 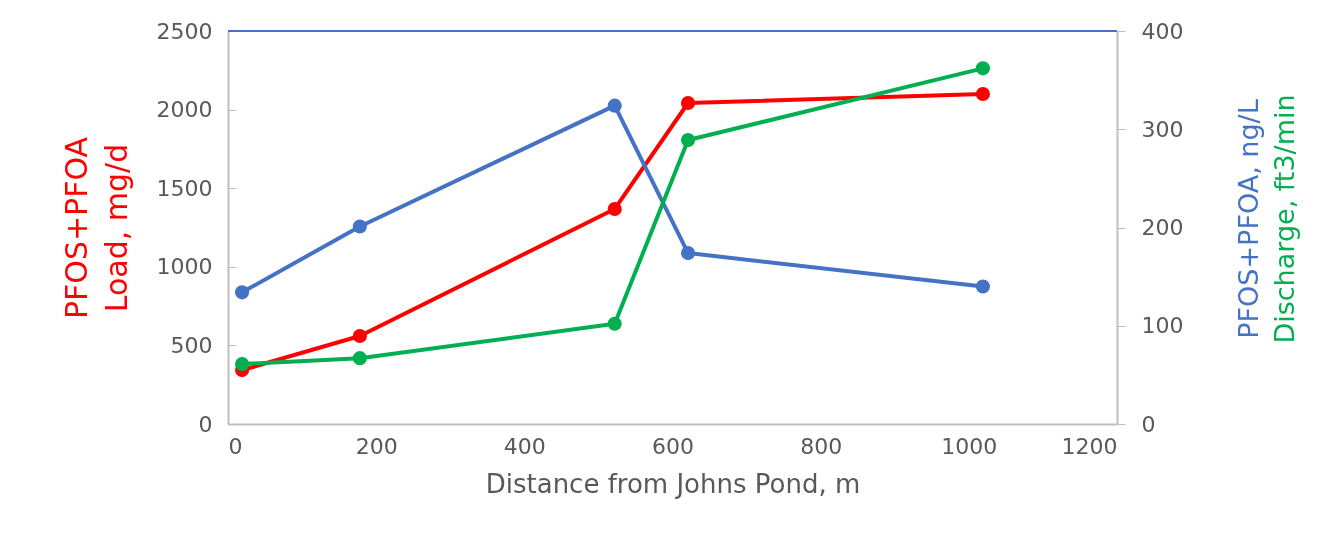 What do you see at coordinates (235, 446) in the screenshot?
I see `x-tick-label: 0` at bounding box center [235, 446].